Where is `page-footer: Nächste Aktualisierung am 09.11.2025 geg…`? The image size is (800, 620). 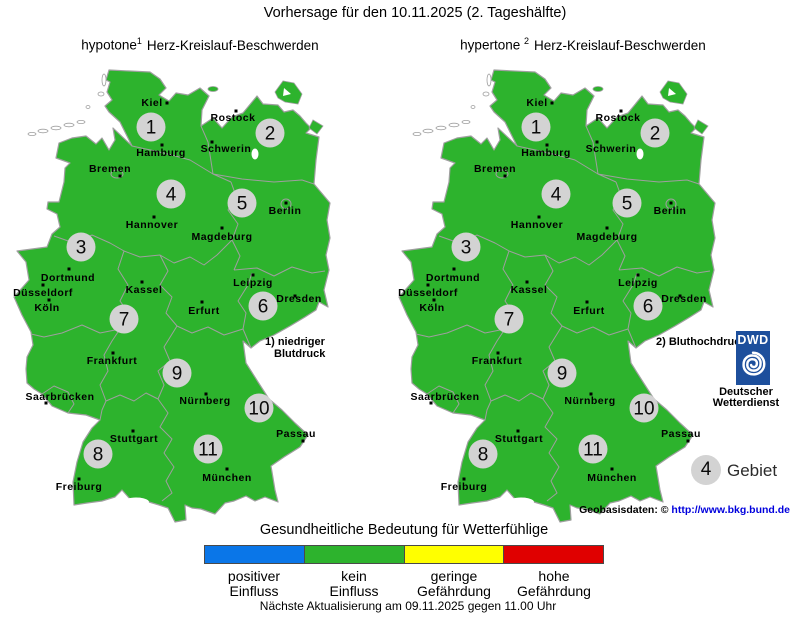 page-footer: Nächste Aktualisierung am 09.11.2025 geg… is located at coordinates (408, 606).